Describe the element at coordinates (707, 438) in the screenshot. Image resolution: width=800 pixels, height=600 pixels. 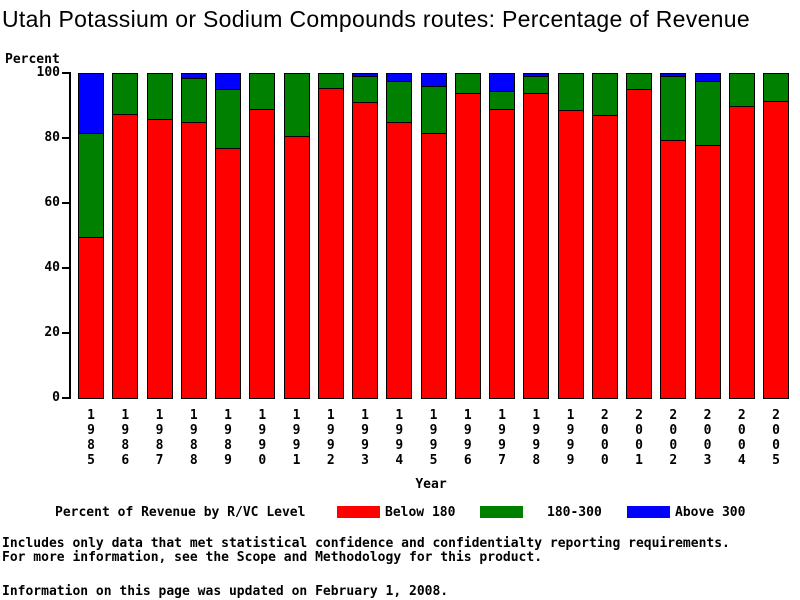
I see `x-tick-label-2003: 2 0 0 3` at that location.